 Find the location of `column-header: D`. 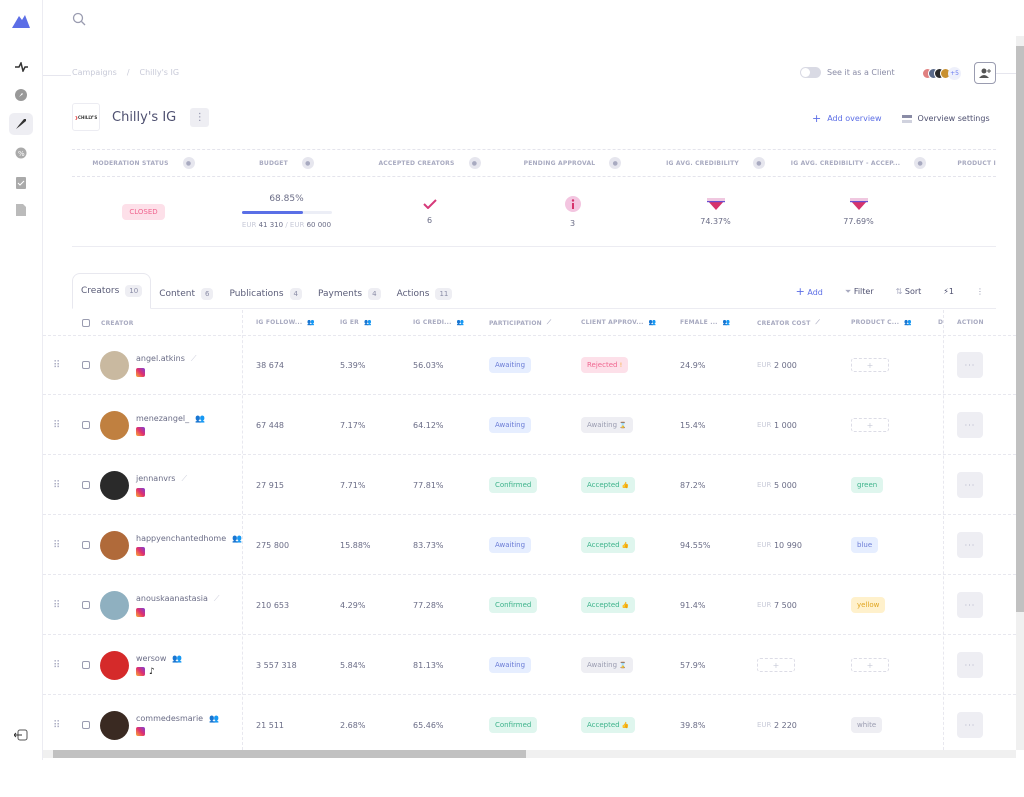

column-header: D is located at coordinates (941, 322).